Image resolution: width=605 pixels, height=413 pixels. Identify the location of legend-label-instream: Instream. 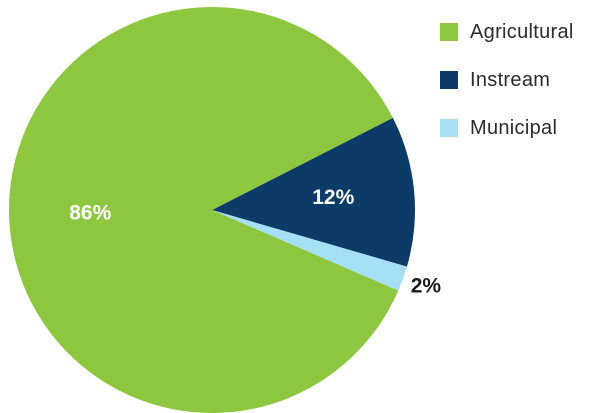
(510, 79).